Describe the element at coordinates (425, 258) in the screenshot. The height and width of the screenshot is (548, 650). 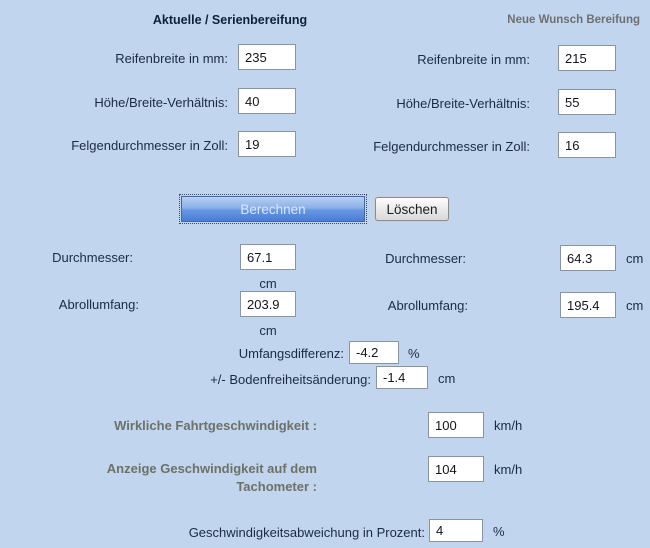
I see `label-diameter-wish: Durchmesser:` at that location.